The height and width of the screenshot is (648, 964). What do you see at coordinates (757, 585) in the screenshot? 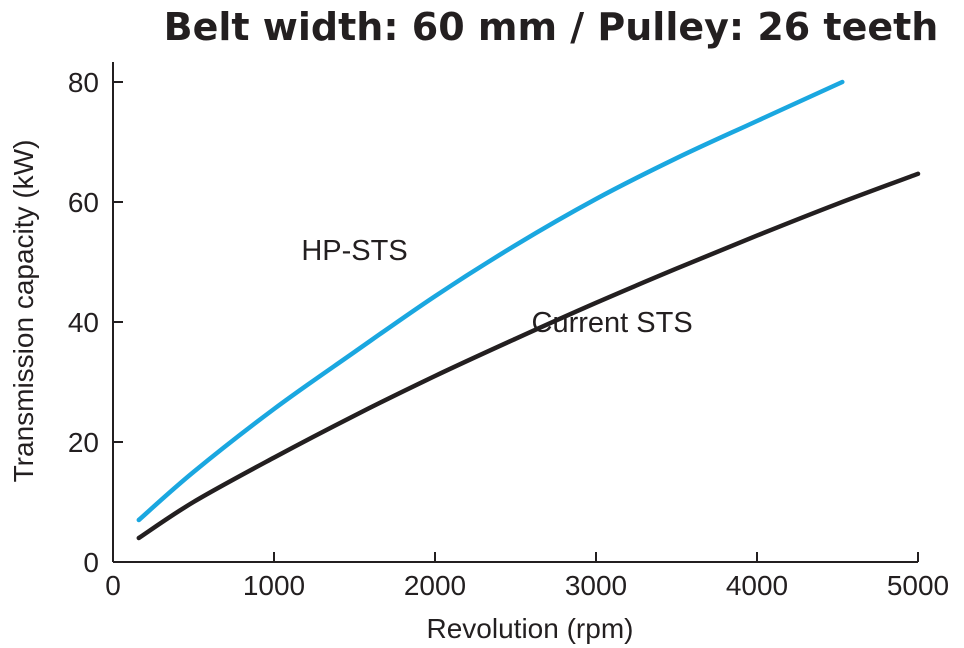
I see `x-tick-label: 4000` at bounding box center [757, 585].